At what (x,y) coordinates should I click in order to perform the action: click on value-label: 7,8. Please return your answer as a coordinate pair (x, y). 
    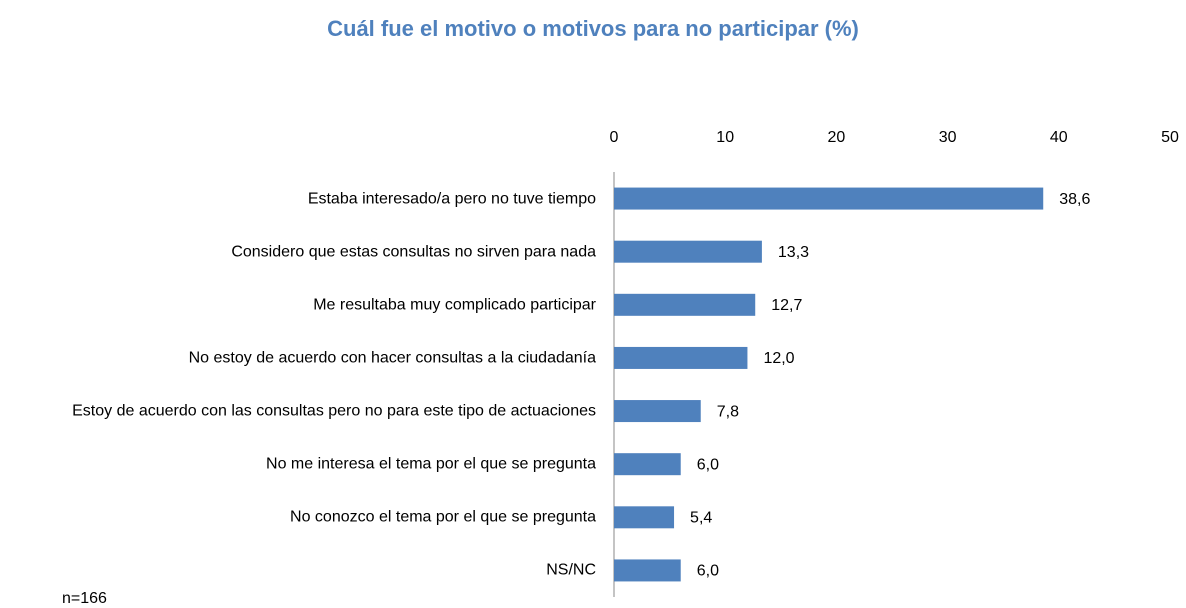
    Looking at the image, I should click on (728, 411).